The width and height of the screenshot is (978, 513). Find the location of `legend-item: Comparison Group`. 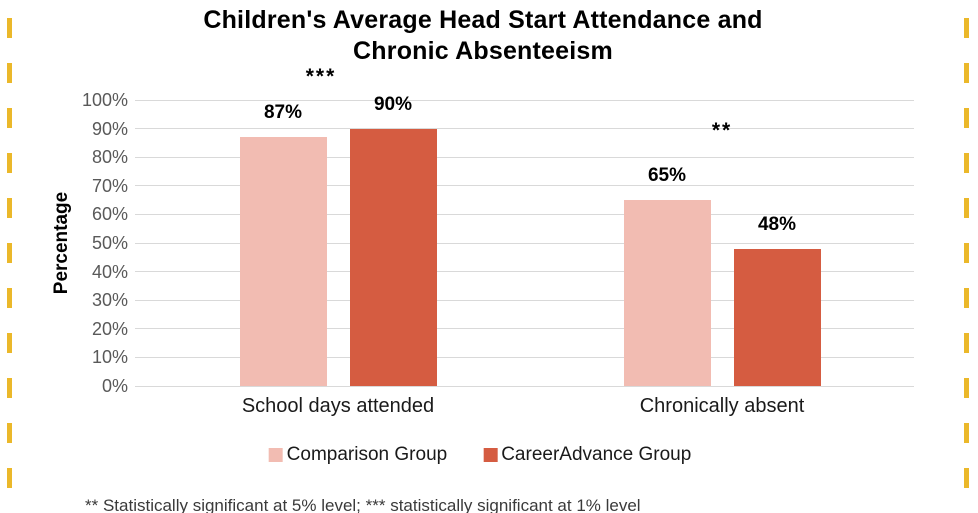

legend-item: Comparison Group is located at coordinates (358, 455).